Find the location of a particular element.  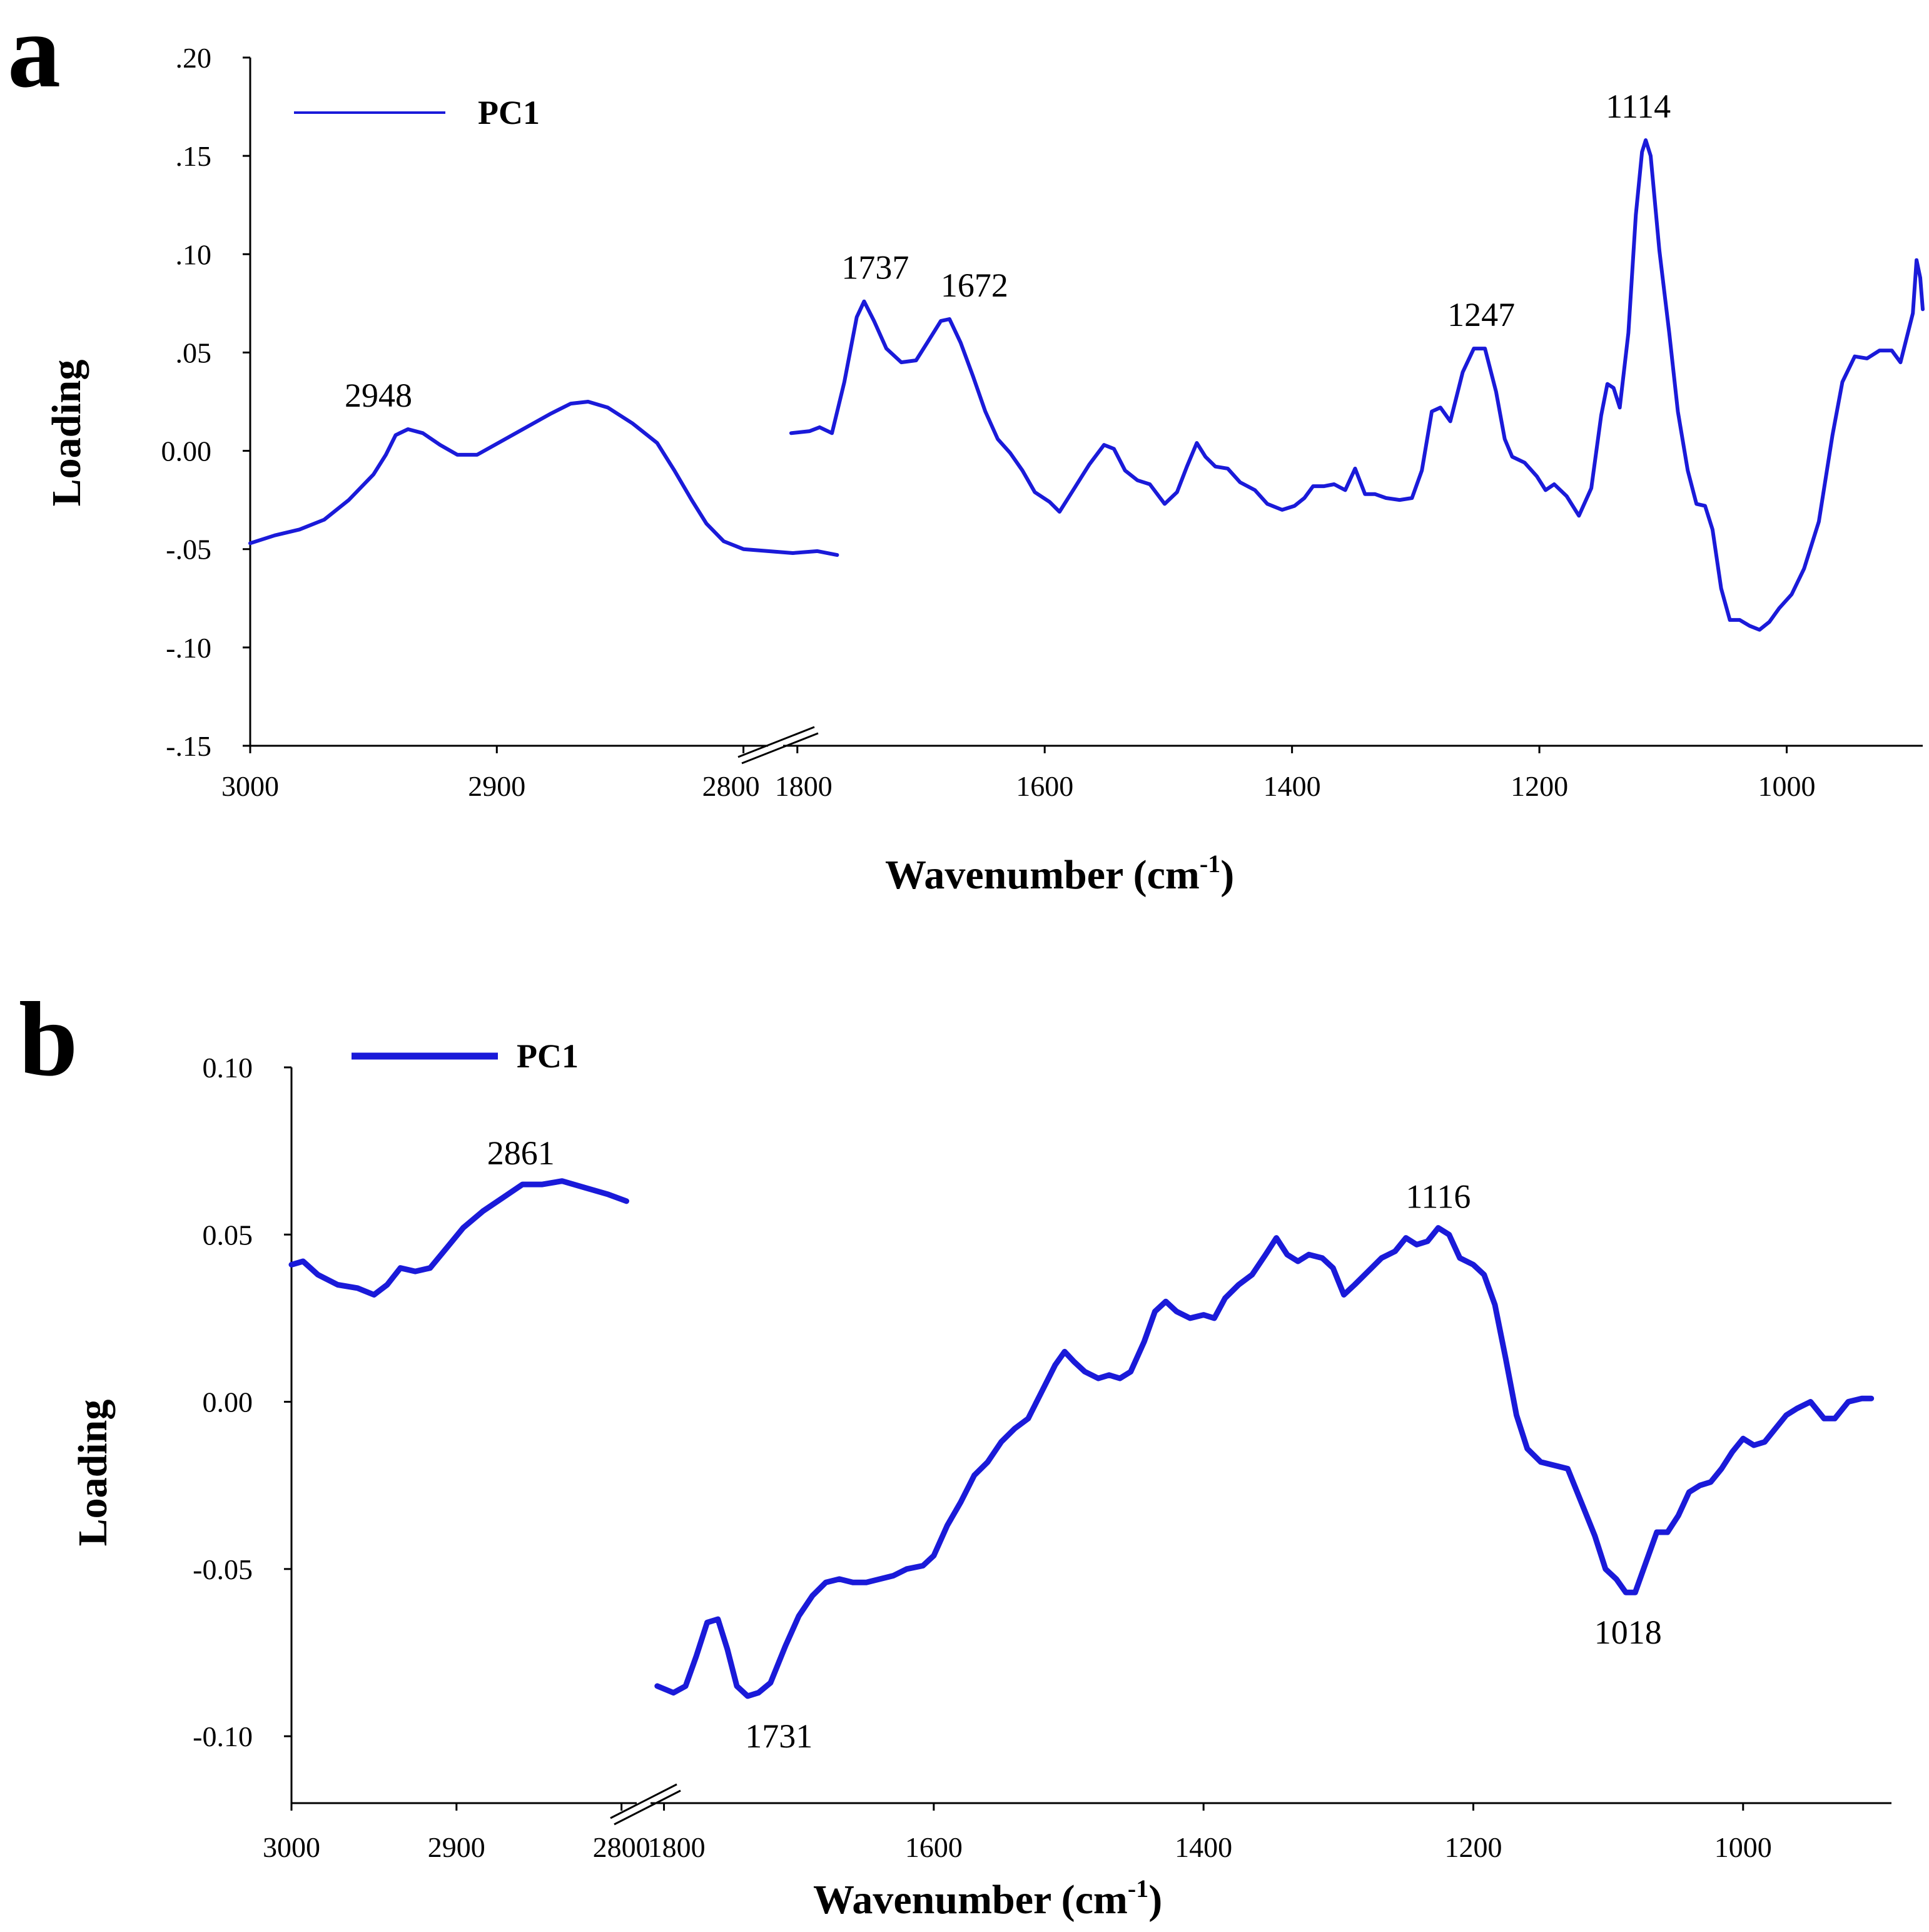

peak-annotation: 2948 is located at coordinates (378, 395).